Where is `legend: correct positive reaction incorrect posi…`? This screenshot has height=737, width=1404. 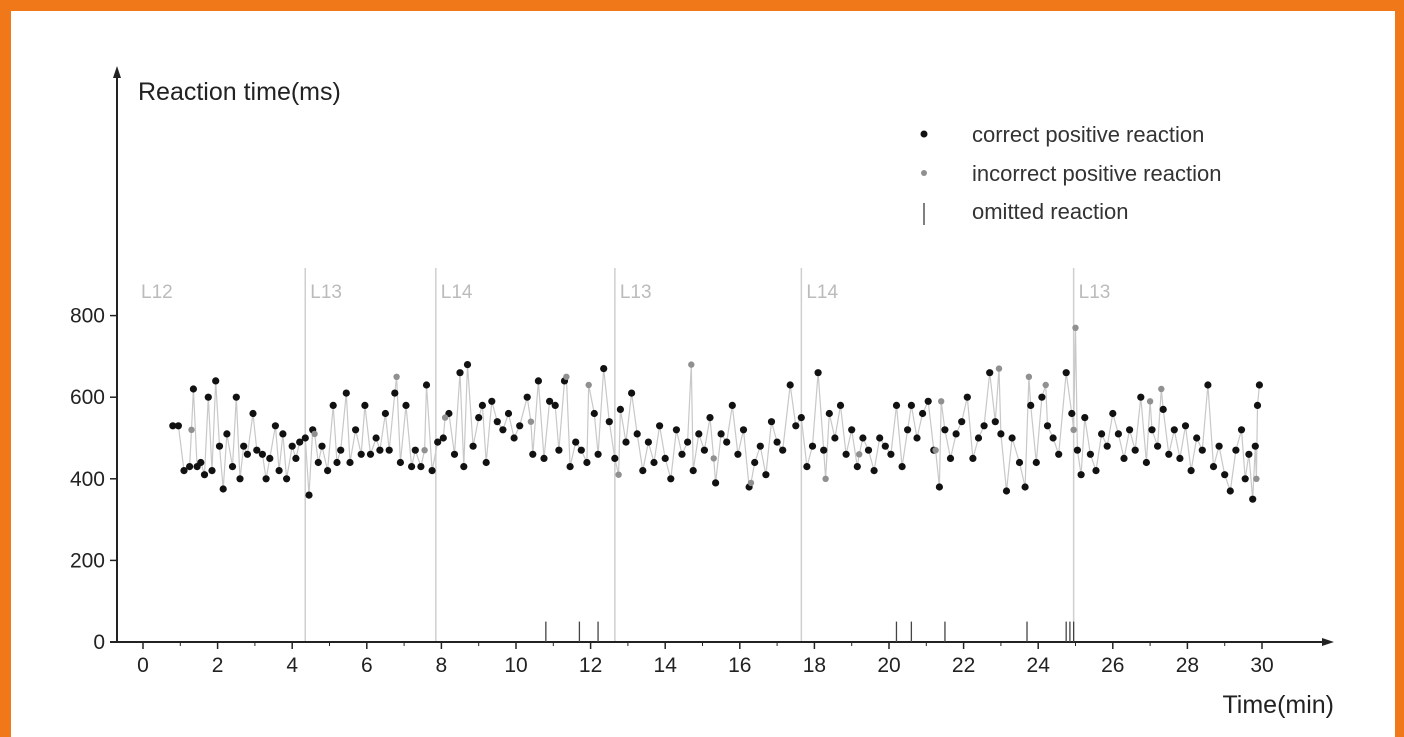 legend: correct positive reaction incorrect posi… is located at coordinates (1070, 173).